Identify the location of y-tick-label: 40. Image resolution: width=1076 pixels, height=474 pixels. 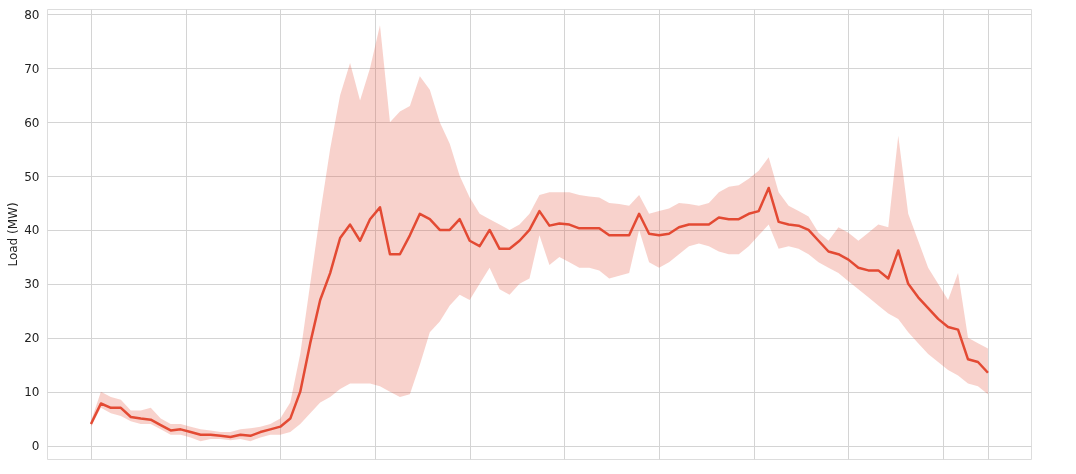
(32, 230).